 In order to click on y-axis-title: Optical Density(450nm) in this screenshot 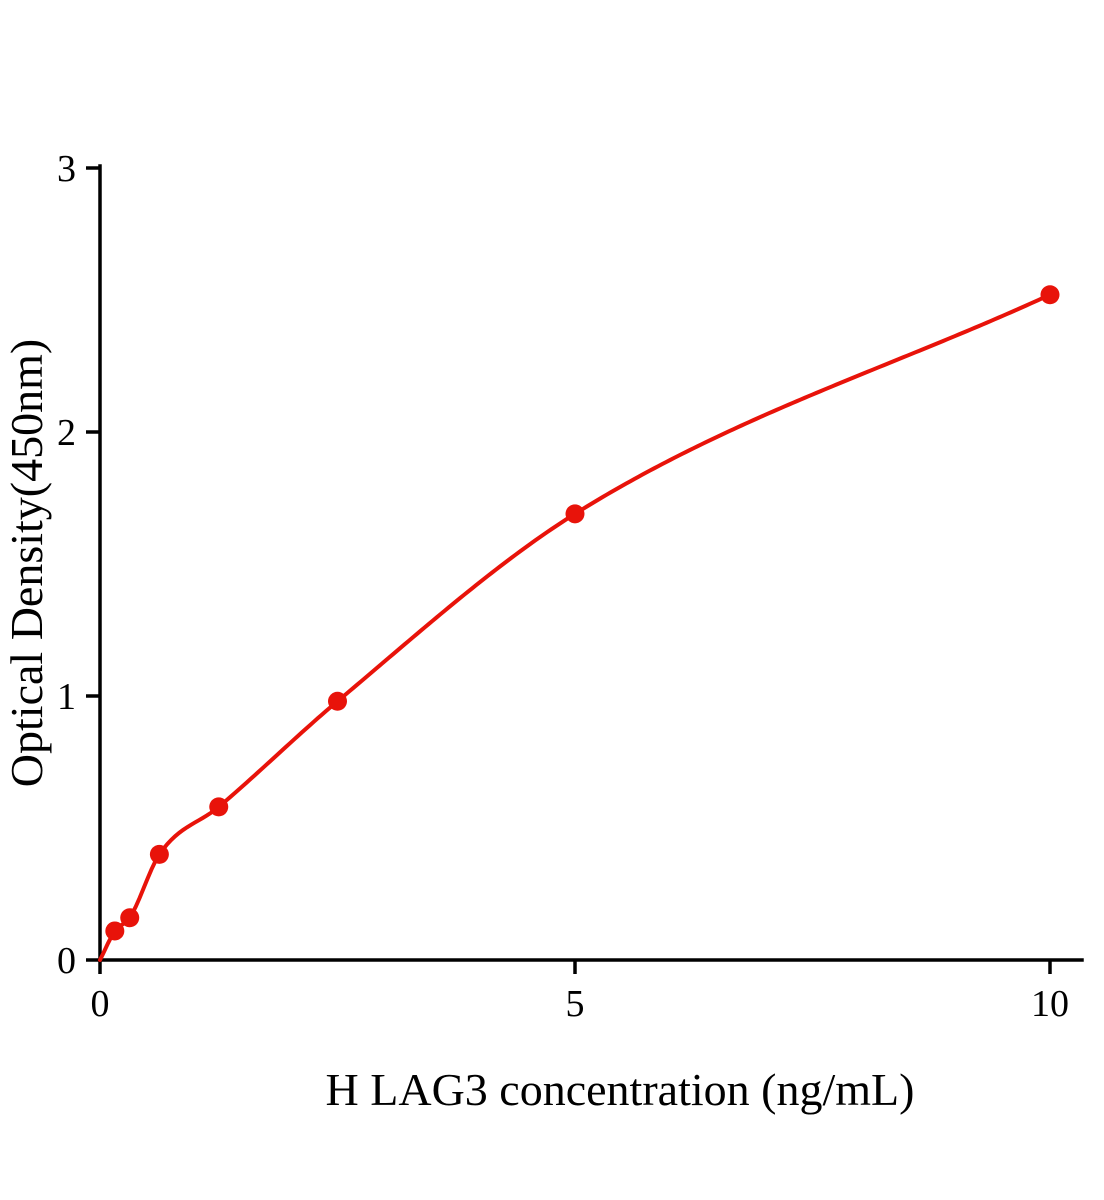, I will do `click(26, 563)`.